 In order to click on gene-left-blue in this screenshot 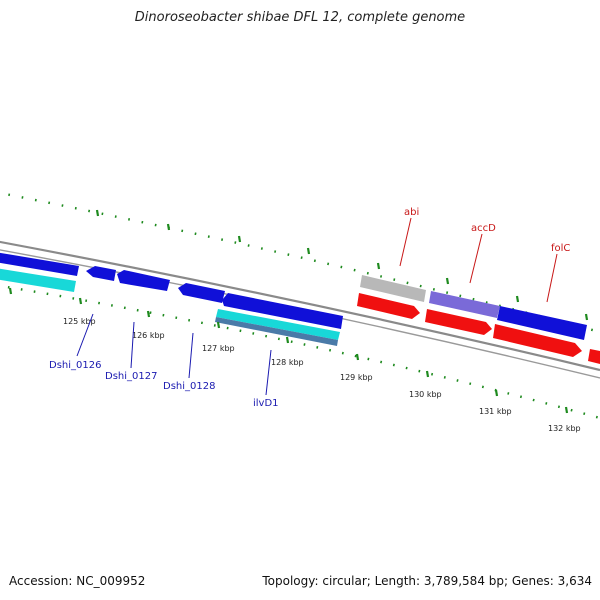, I will do `click(39, 264)`.